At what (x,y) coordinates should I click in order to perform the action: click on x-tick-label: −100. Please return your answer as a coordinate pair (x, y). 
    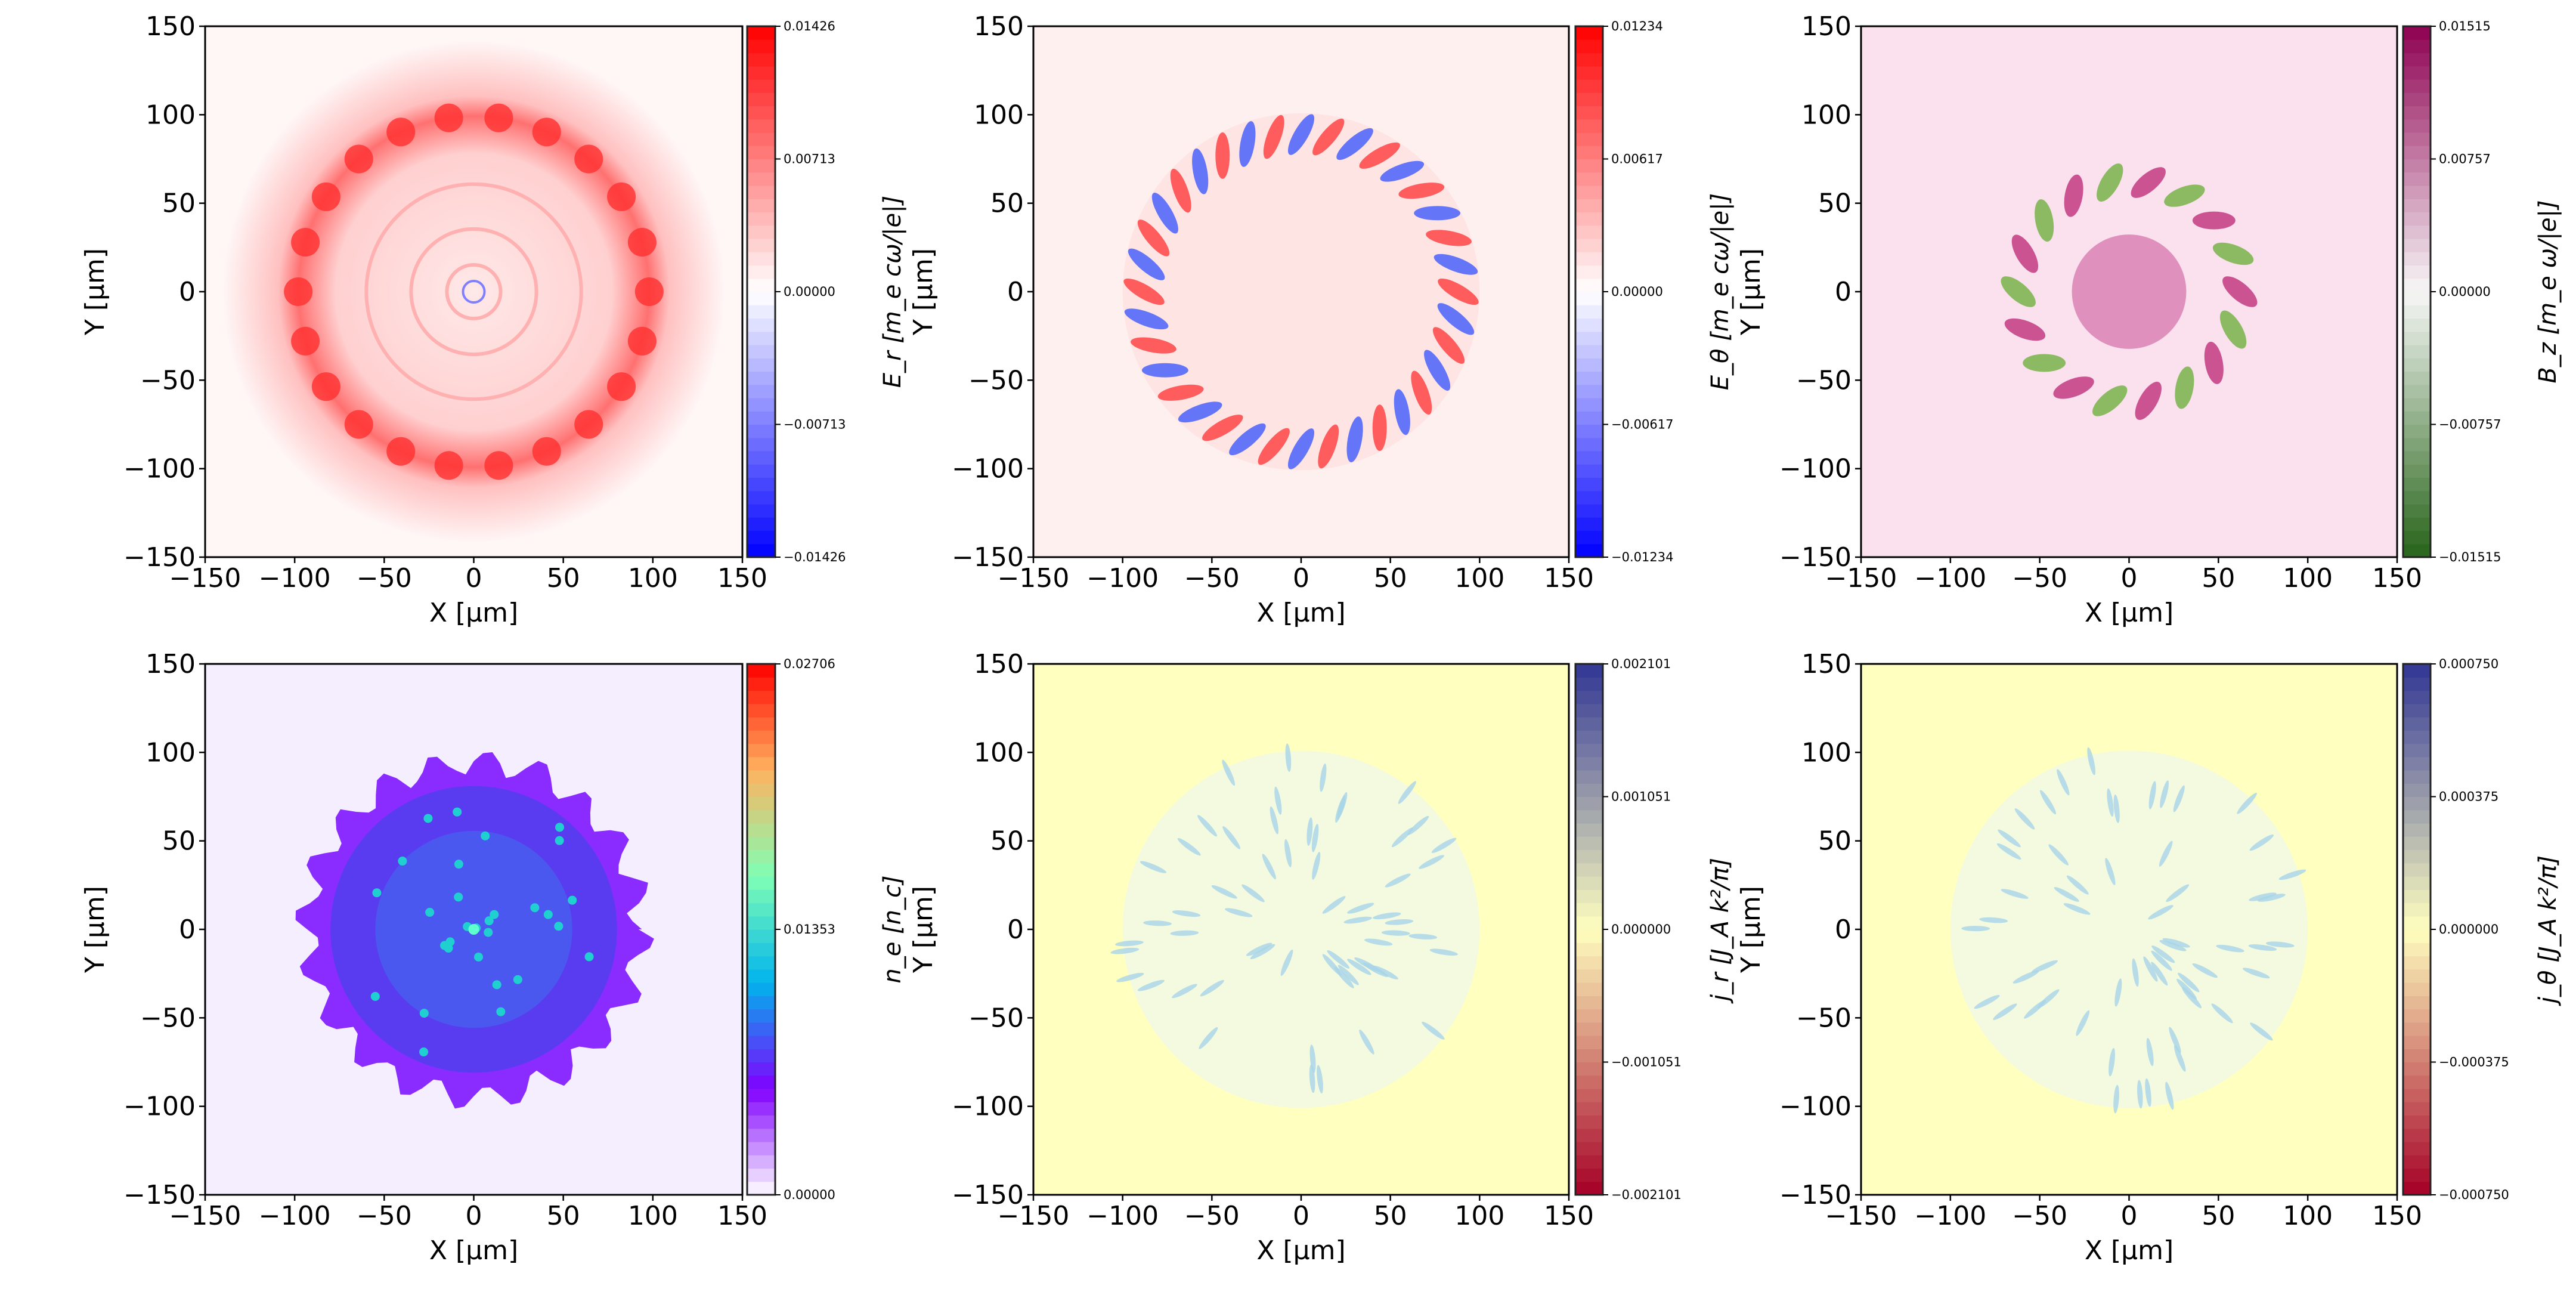
    Looking at the image, I should click on (1122, 578).